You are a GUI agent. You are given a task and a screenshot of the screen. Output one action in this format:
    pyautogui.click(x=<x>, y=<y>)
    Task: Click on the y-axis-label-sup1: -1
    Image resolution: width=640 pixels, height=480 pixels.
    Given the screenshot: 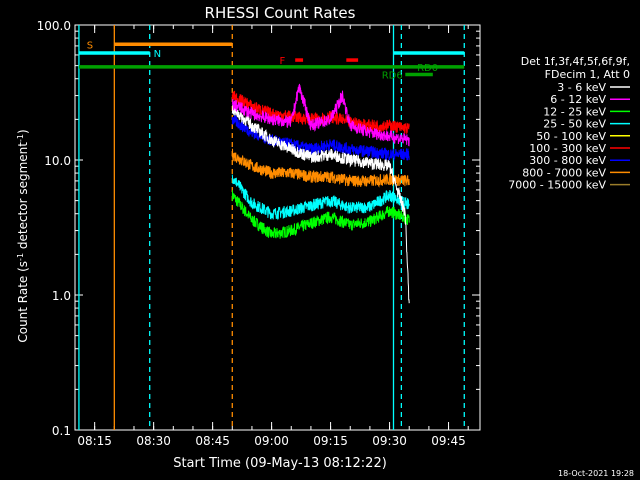 What is the action you would take?
    pyautogui.click(x=20, y=257)
    